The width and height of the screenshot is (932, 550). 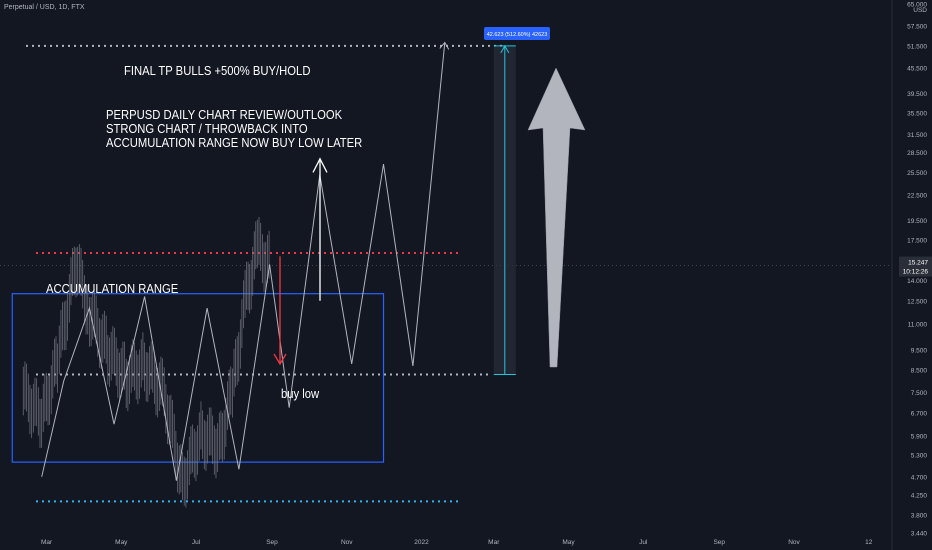 What do you see at coordinates (917, 5) in the screenshot?
I see `price-tick-label: 65.000` at bounding box center [917, 5].